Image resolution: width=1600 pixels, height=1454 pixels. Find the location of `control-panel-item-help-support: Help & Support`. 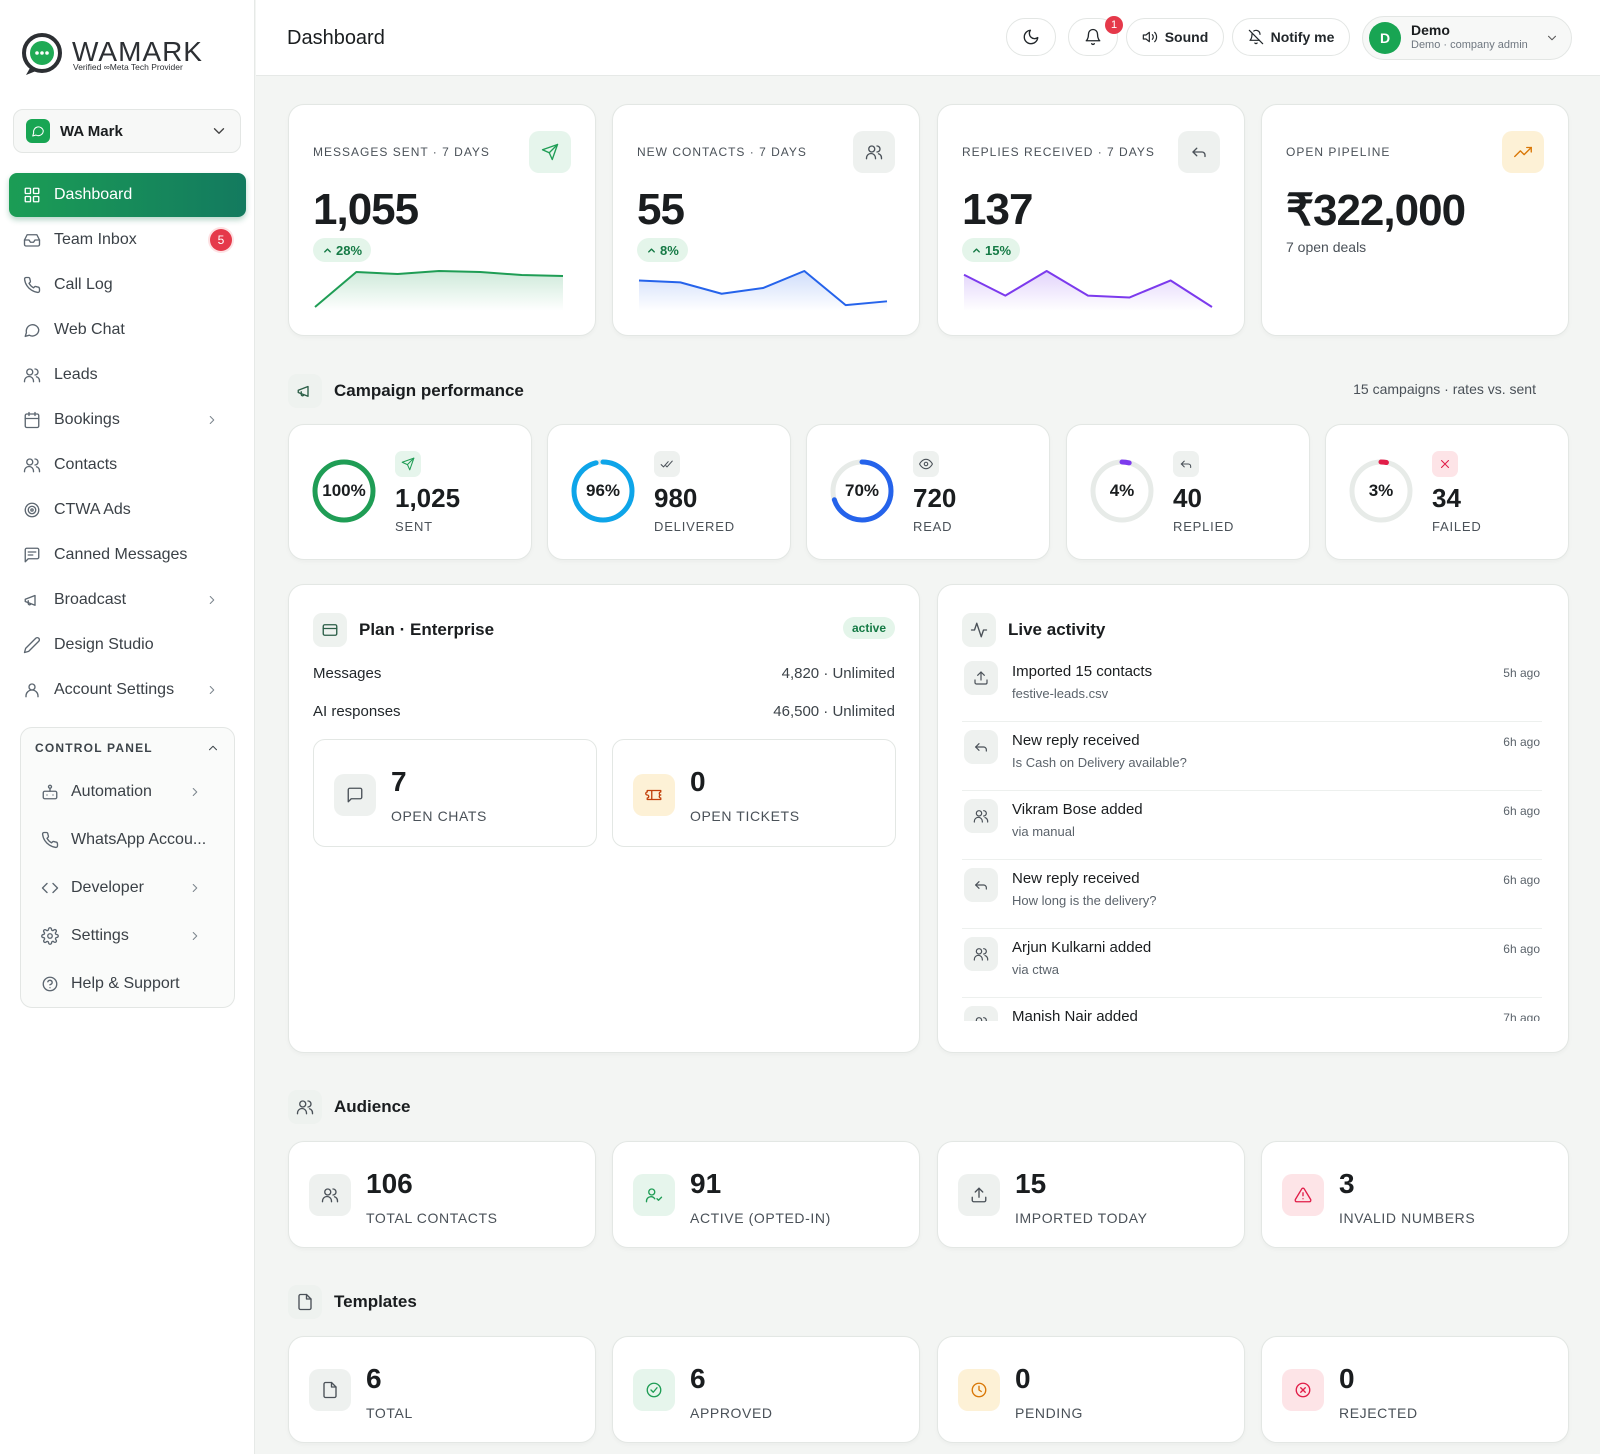

control-panel-item-help-support: Help & Support is located at coordinates (127, 984).